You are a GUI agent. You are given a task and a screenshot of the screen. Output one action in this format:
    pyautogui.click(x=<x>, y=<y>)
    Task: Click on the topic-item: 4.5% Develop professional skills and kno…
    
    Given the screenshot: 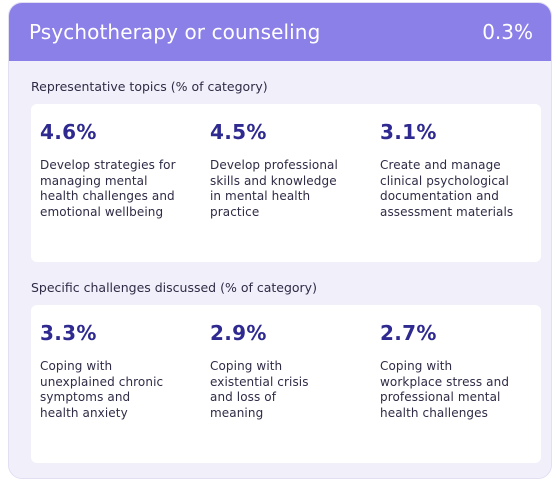 What is the action you would take?
    pyautogui.click(x=286, y=183)
    